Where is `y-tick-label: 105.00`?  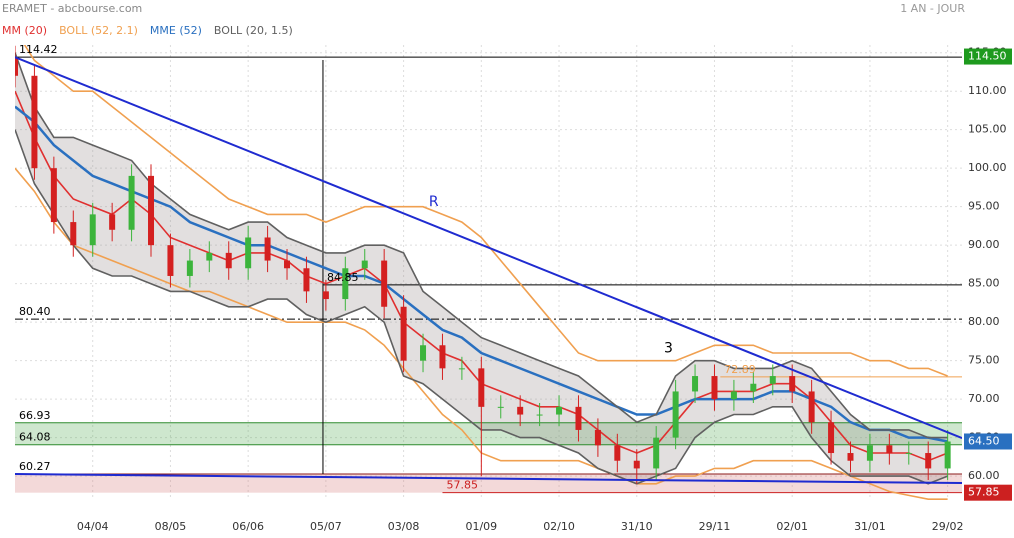
y-tick-label: 105.00 is located at coordinates (987, 129).